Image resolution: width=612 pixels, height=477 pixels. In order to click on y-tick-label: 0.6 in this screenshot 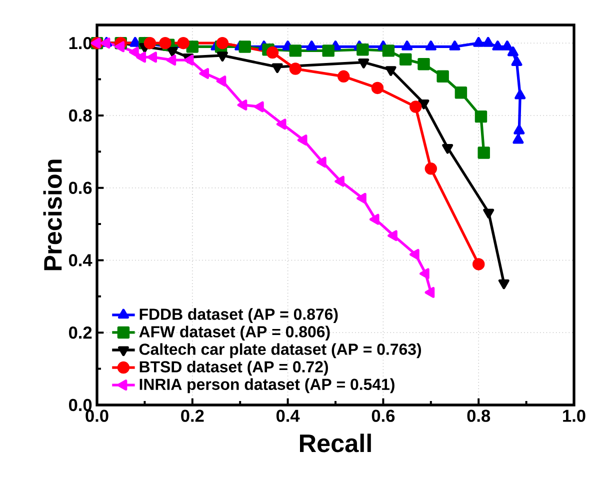, I will do `click(80, 188)`.